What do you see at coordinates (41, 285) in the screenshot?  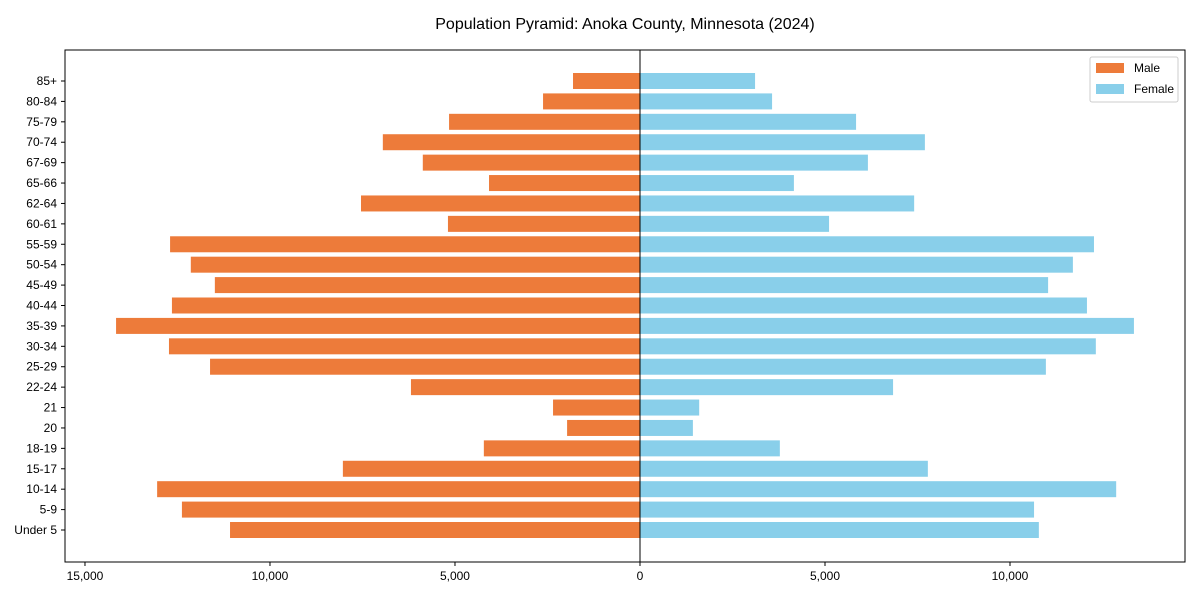 I see `y-tick-label: 45-49` at bounding box center [41, 285].